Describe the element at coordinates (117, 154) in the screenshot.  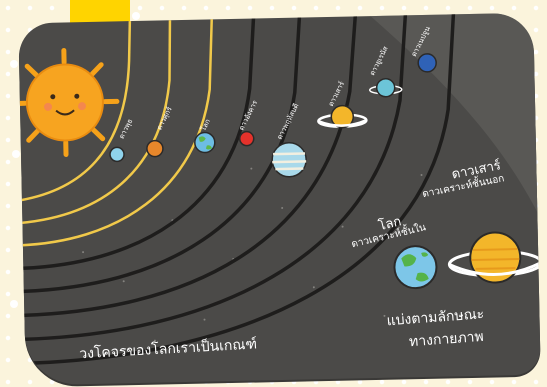
I see `mercury-icon` at that location.